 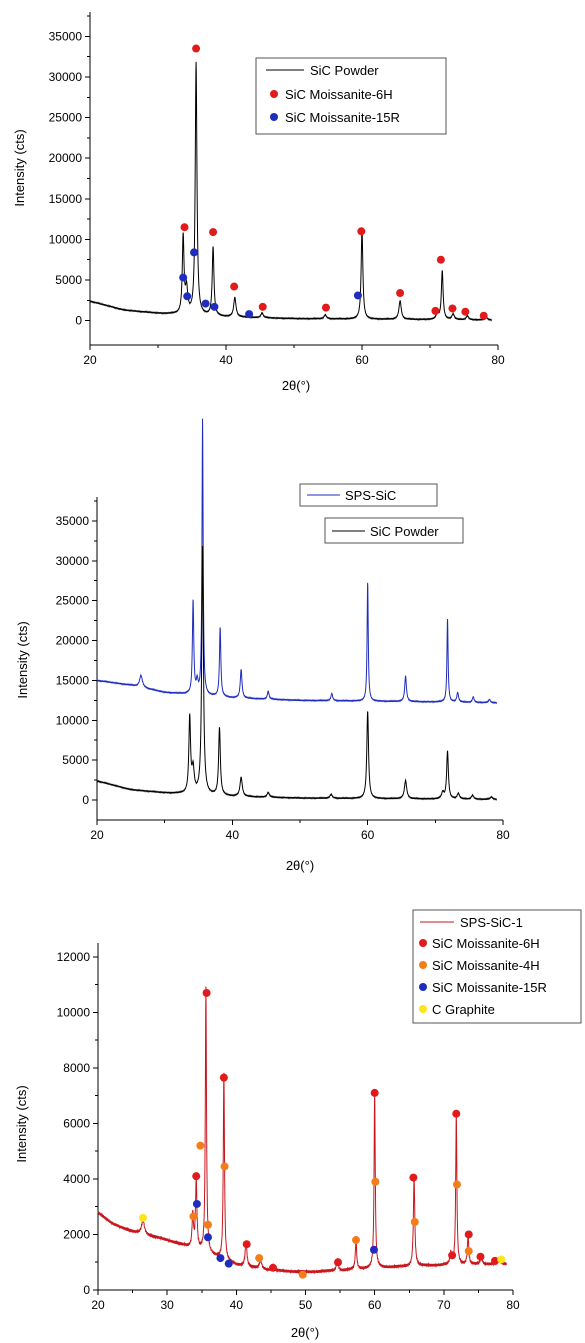 What do you see at coordinates (76, 1179) in the screenshot?
I see `y-tick-label: 4000` at bounding box center [76, 1179].